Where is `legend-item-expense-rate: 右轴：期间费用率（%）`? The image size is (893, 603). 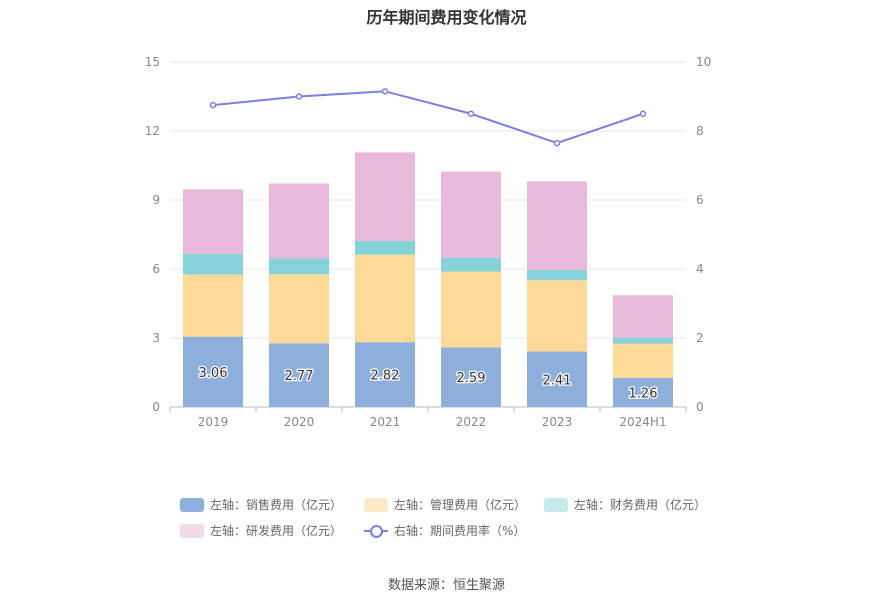
legend-item-expense-rate: 右轴：期间费用率（%） is located at coordinates (444, 530).